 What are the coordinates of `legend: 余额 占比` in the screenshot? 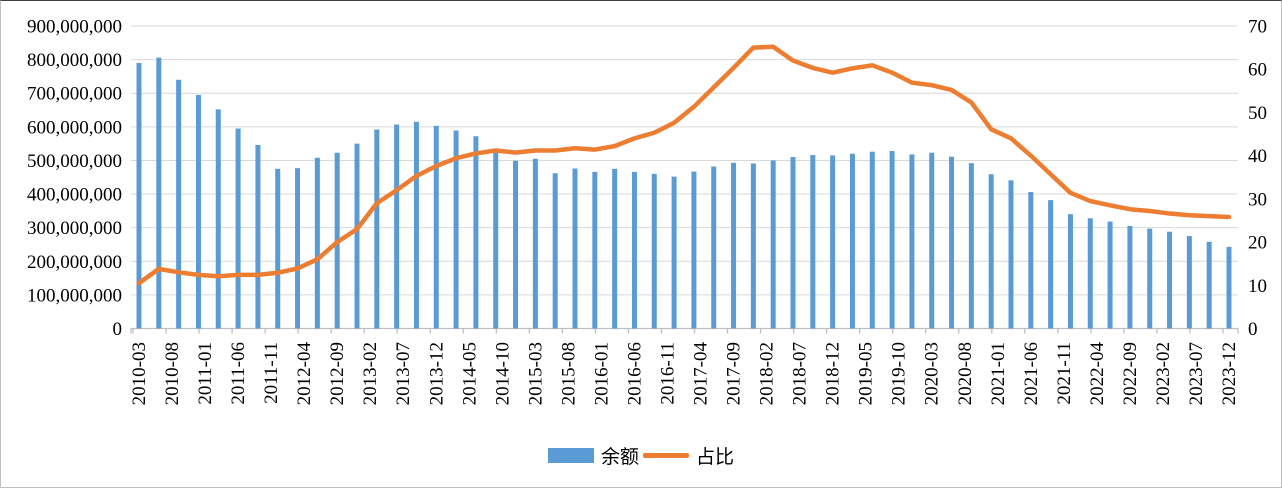 It's located at (641, 455).